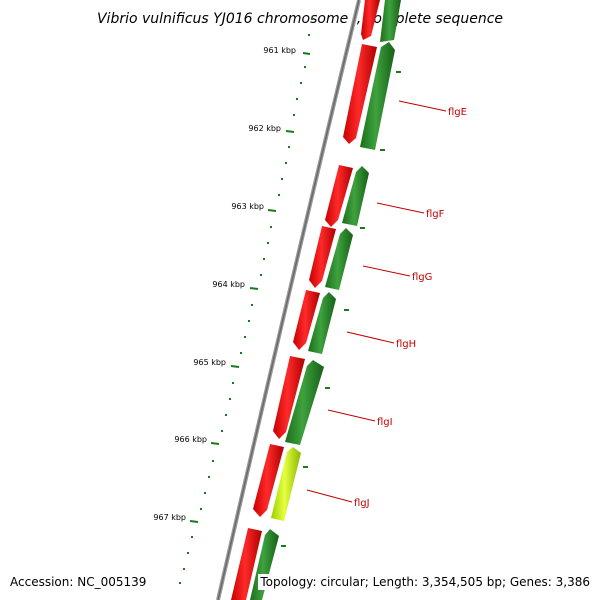  I want to click on gene-label: flgG, so click(422, 277).